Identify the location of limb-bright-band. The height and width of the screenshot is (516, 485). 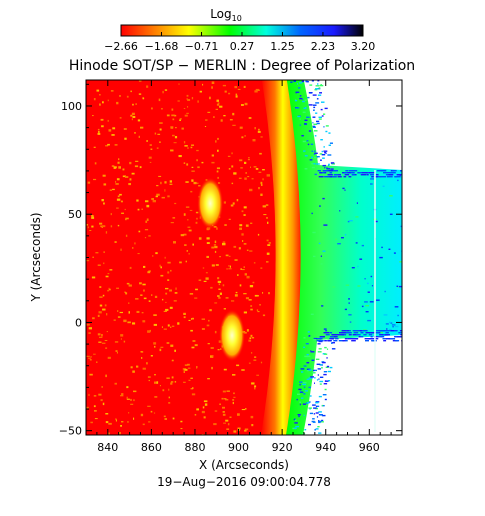
(281, 257).